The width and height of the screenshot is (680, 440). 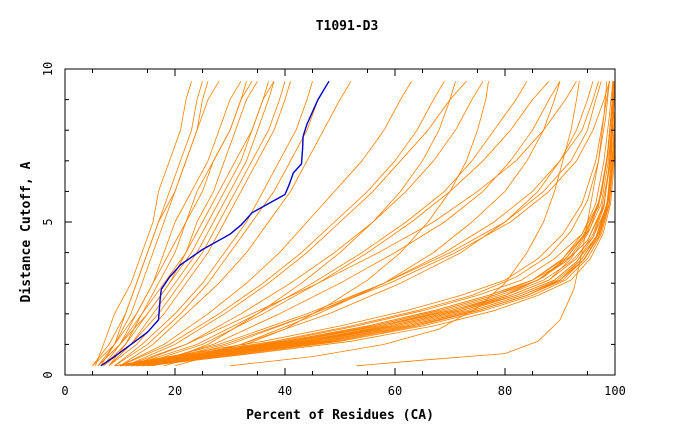 I want to click on y-tick-label: 5, so click(x=48, y=221).